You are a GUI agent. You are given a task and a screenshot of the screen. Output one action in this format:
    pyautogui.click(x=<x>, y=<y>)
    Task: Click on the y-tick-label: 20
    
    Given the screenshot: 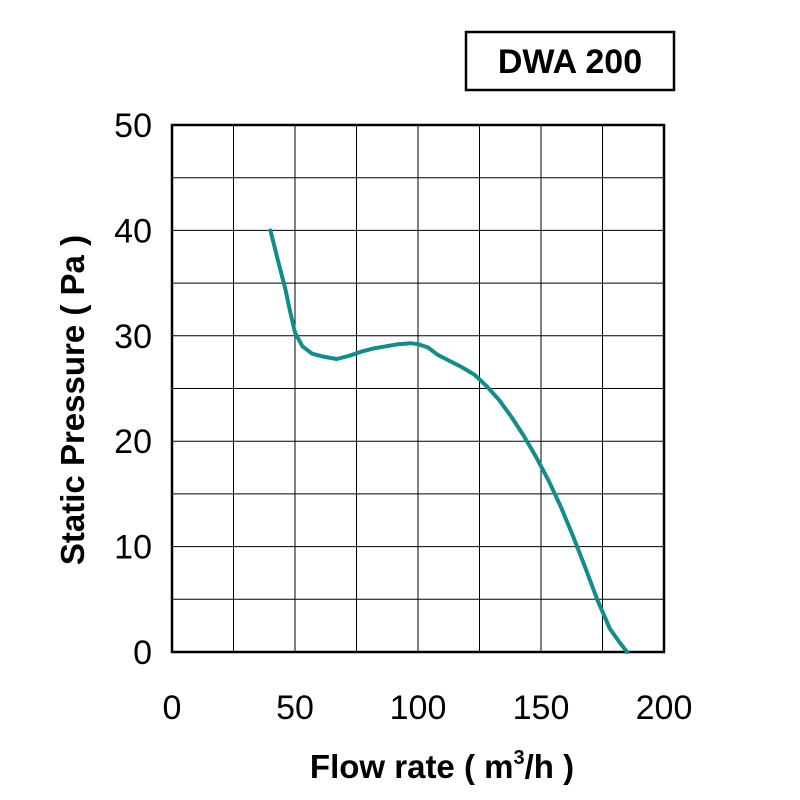 What is the action you would take?
    pyautogui.click(x=133, y=442)
    